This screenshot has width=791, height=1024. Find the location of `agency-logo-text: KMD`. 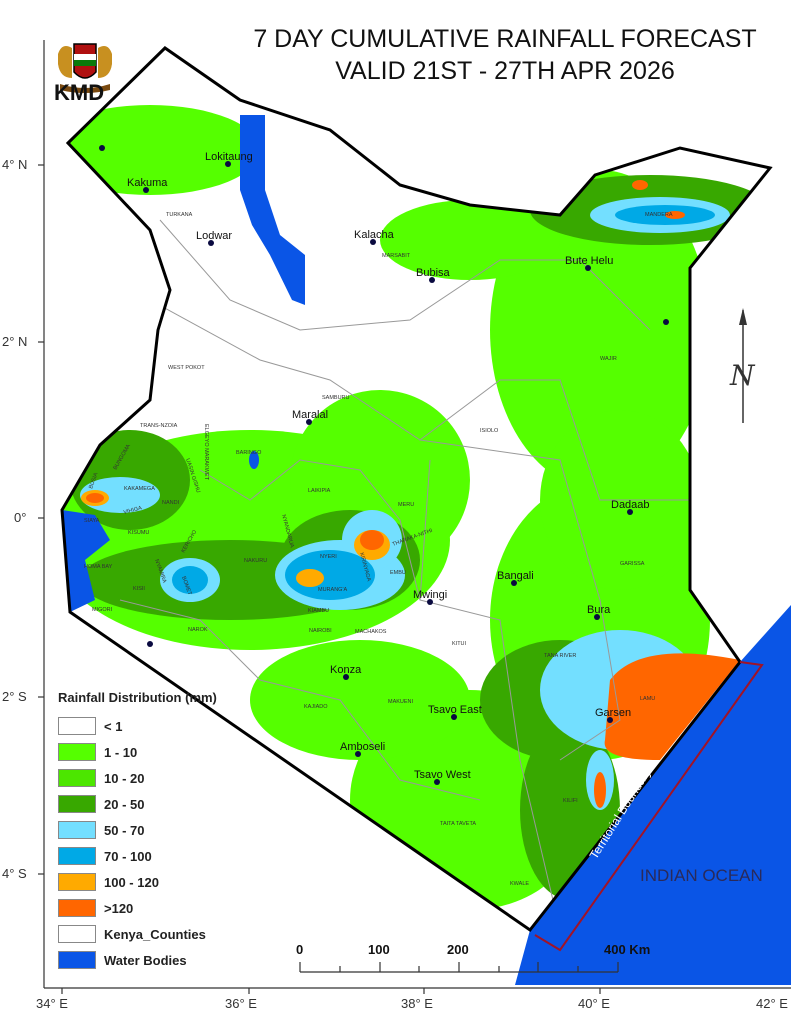

agency-logo-text: KMD is located at coordinates (79, 92).